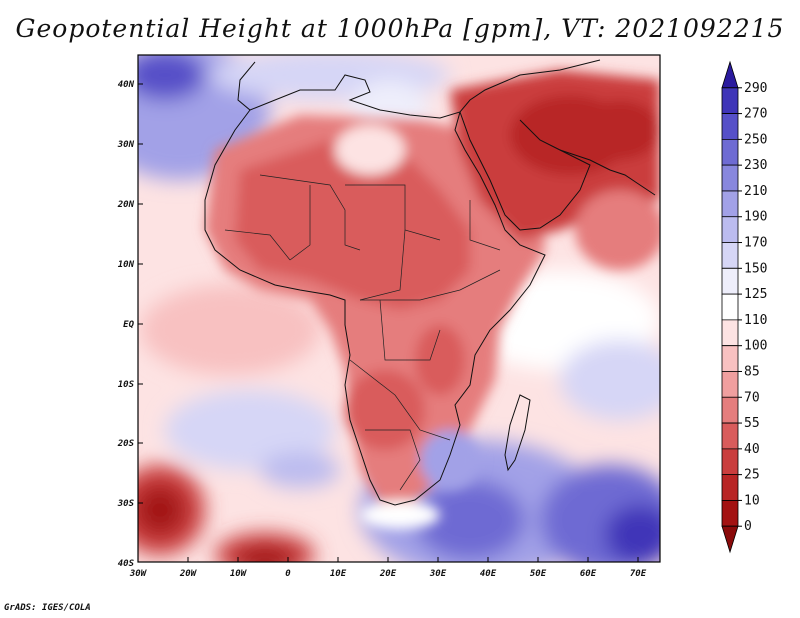 The width and height of the screenshot is (800, 618). Describe the element at coordinates (755, 346) in the screenshot. I see `colorbar-label: 100` at that location.